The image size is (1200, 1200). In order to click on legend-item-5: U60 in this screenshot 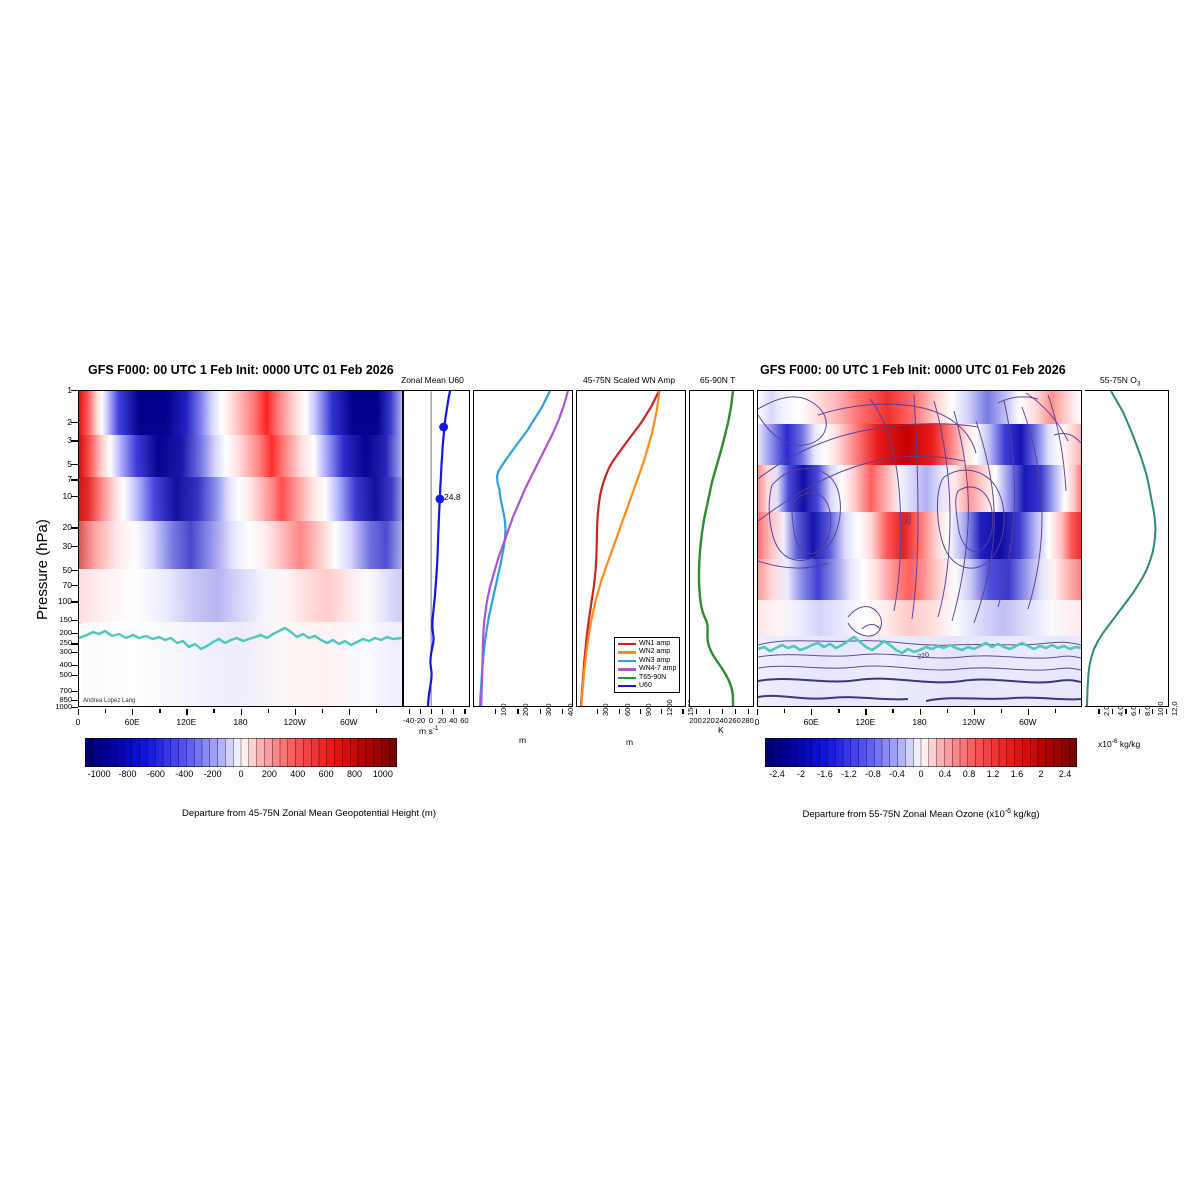, I will do `click(647, 686)`.